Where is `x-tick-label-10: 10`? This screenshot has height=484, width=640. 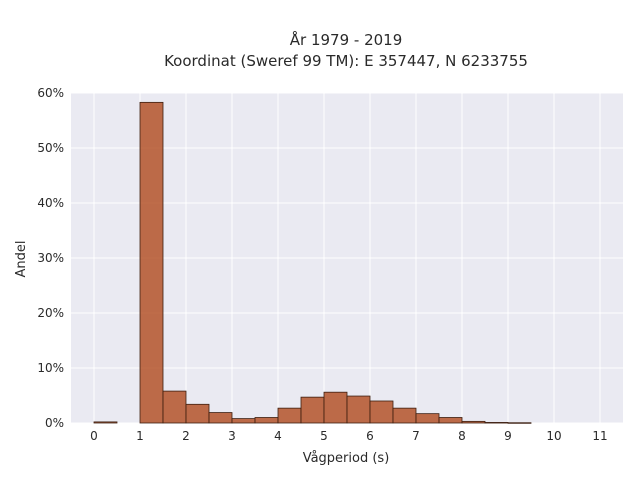
x-tick-label-10: 10 is located at coordinates (553, 436).